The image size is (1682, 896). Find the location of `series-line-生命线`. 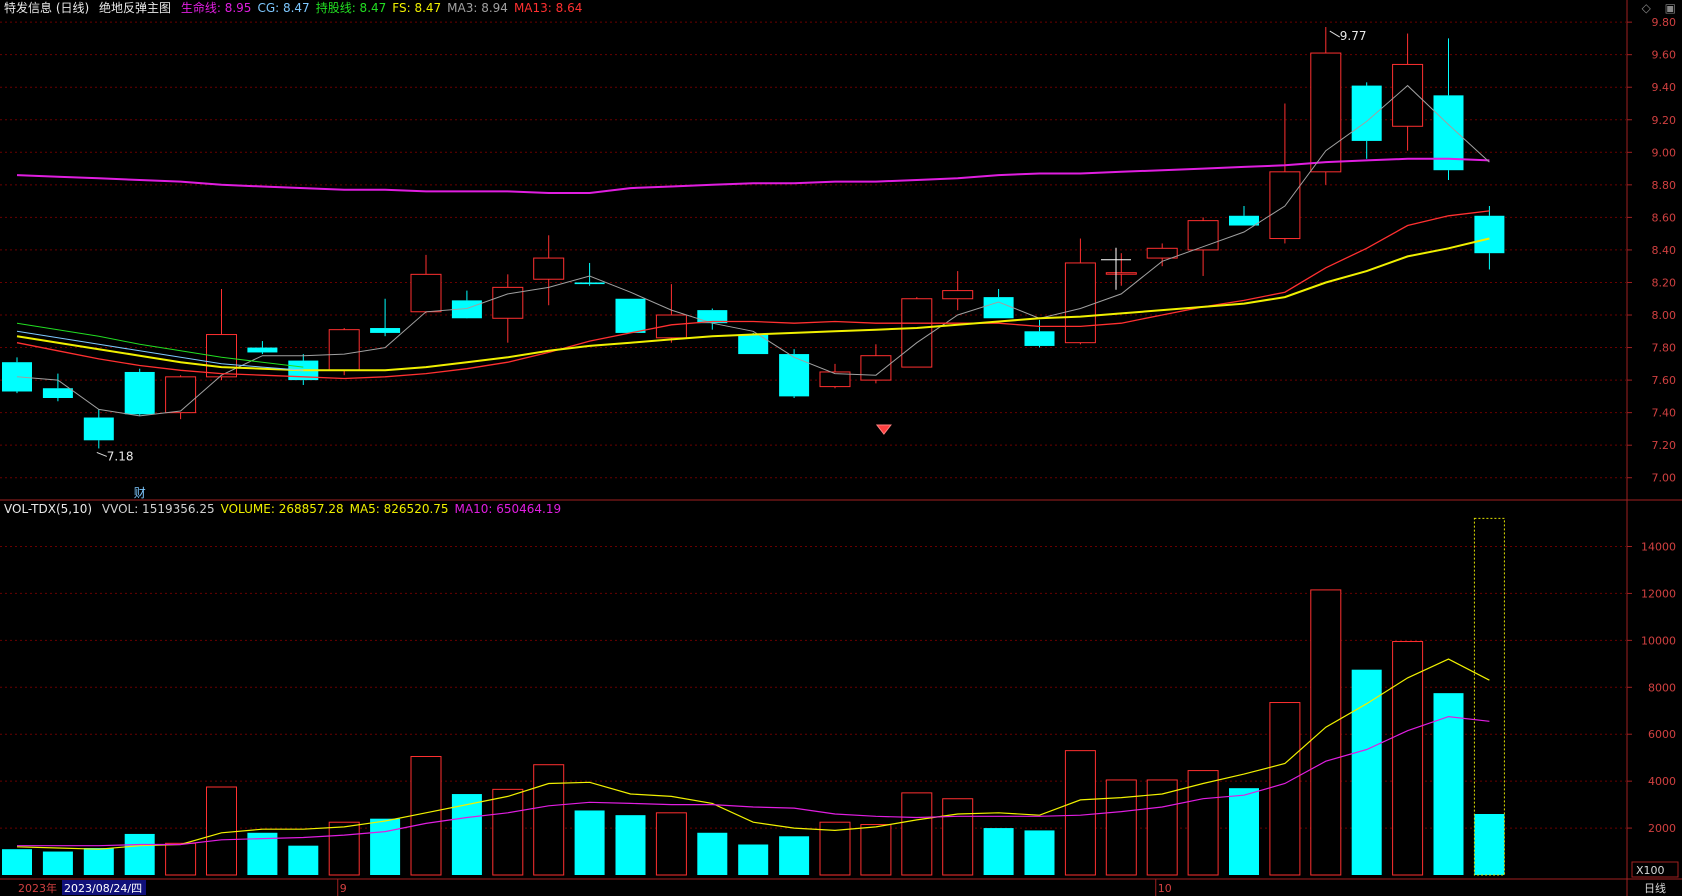

series-line-生命线 is located at coordinates (753, 175).